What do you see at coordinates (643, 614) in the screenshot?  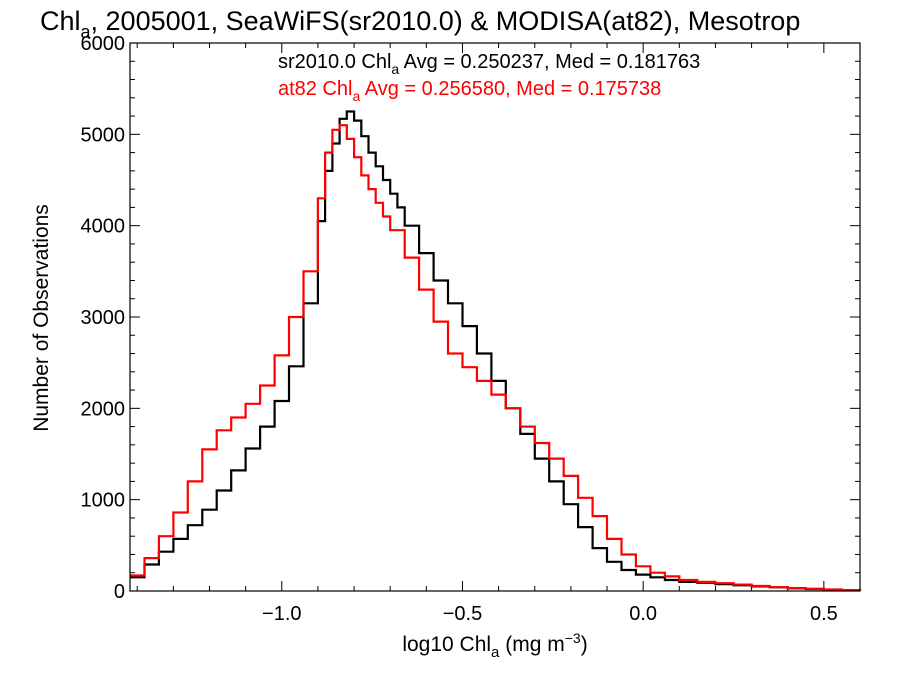 I see `x-tick-label: 0.0` at bounding box center [643, 614].